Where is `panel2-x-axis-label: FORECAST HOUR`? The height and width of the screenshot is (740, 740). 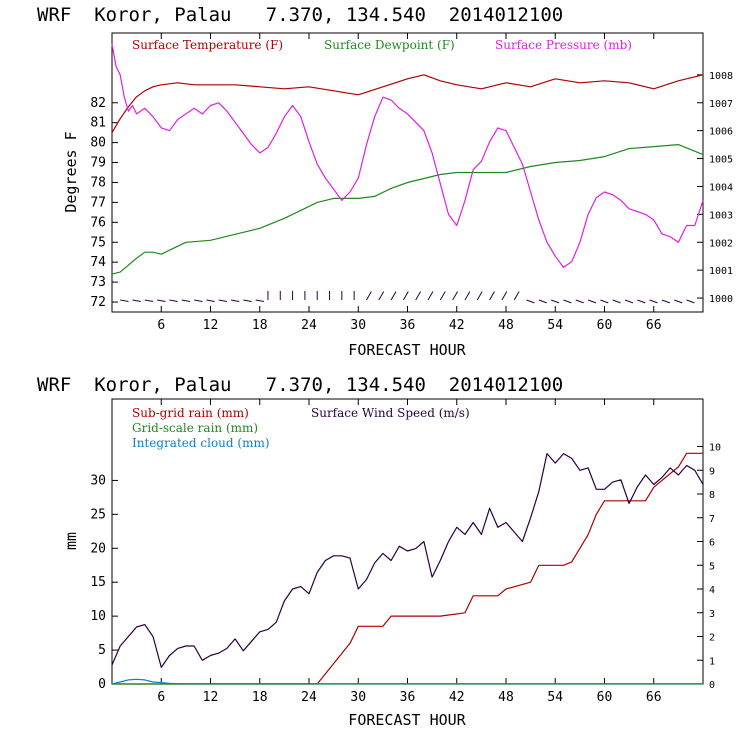
panel2-x-axis-label: FORECAST HOUR is located at coordinates (407, 720).